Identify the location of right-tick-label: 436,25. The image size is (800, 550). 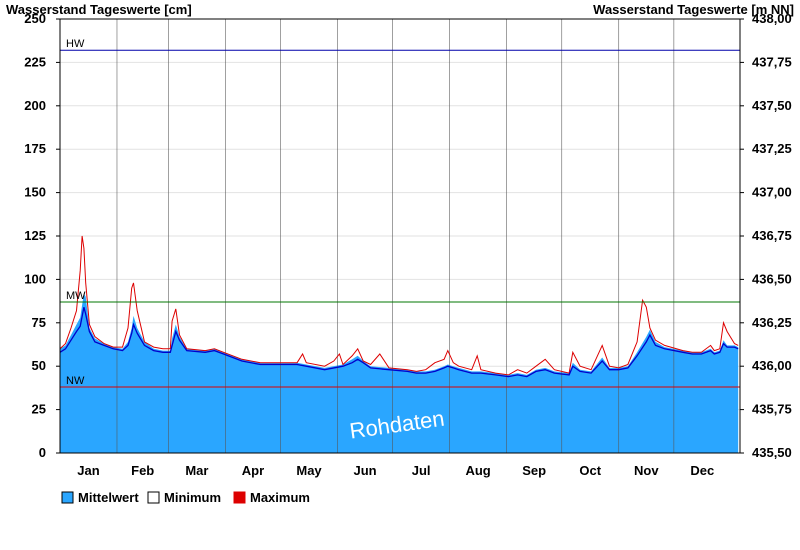
(772, 322).